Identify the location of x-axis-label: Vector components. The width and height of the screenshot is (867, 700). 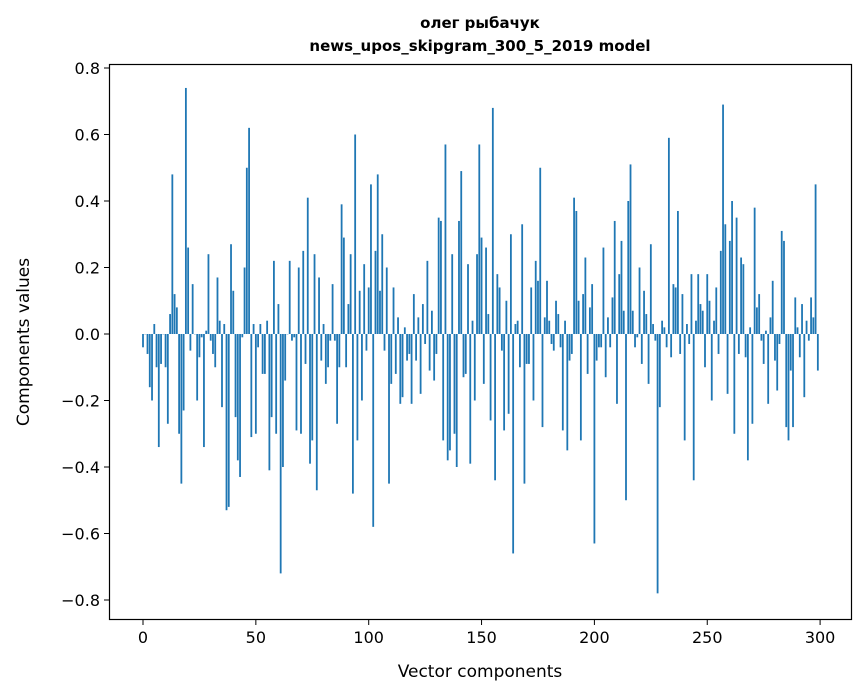
(480, 672).